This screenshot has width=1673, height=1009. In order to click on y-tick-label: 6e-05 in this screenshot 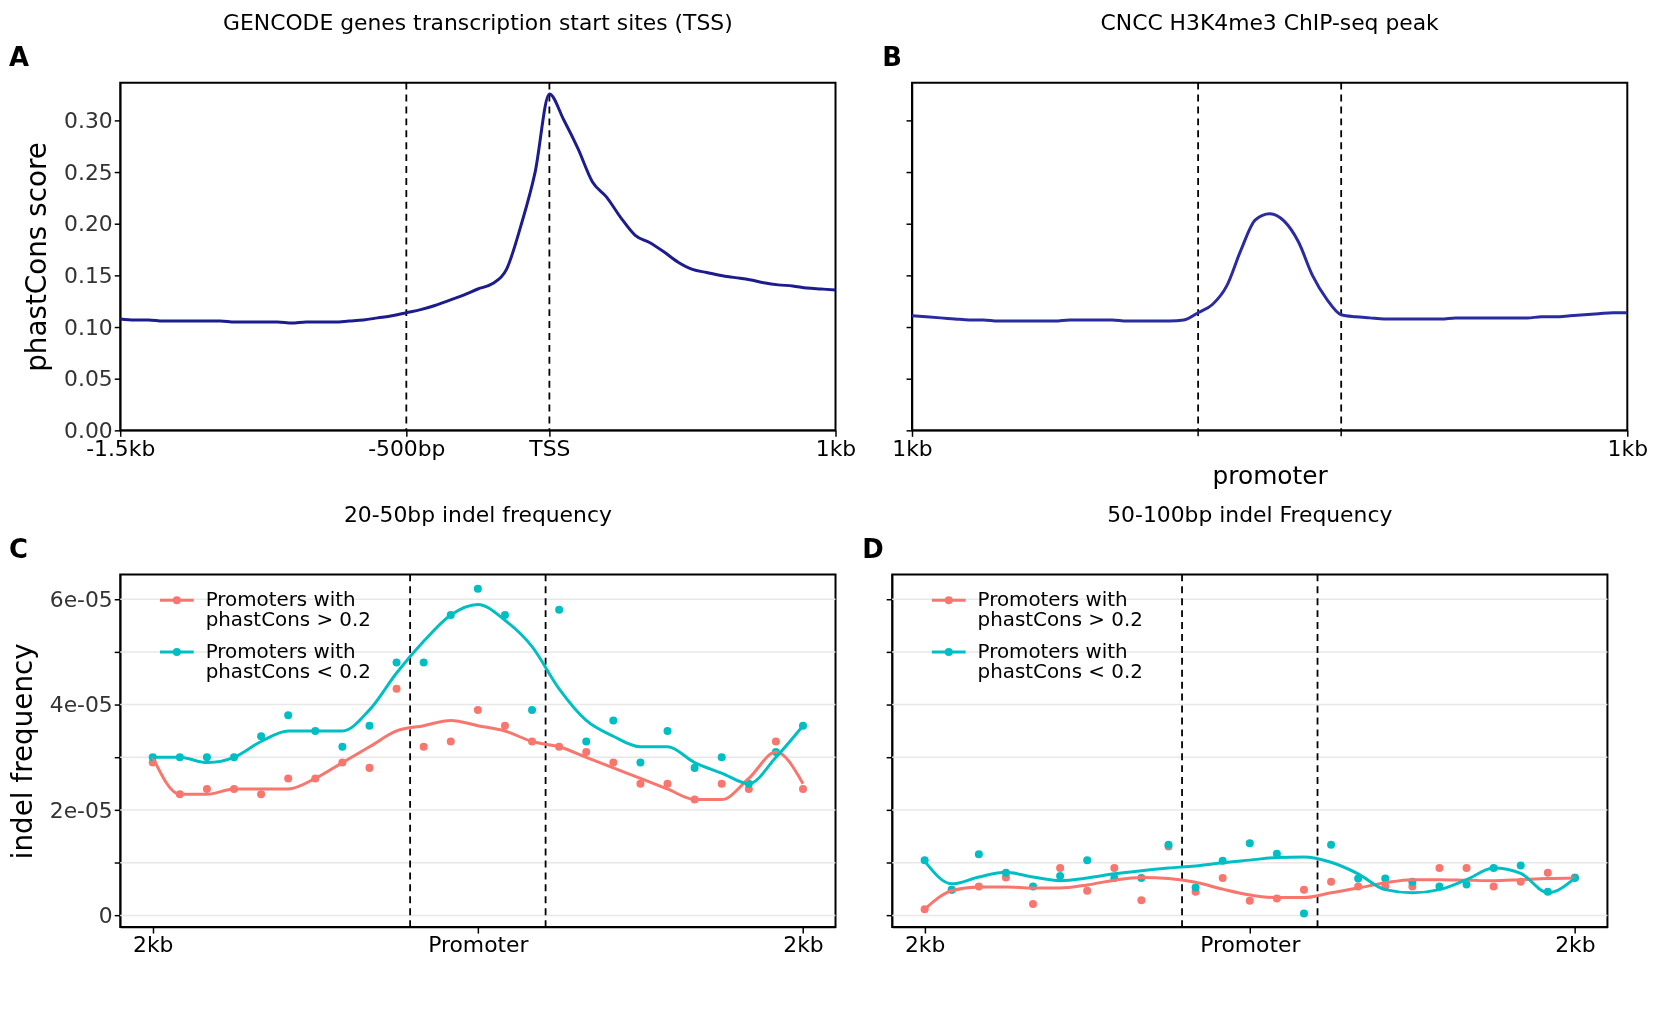, I will do `click(81, 599)`.